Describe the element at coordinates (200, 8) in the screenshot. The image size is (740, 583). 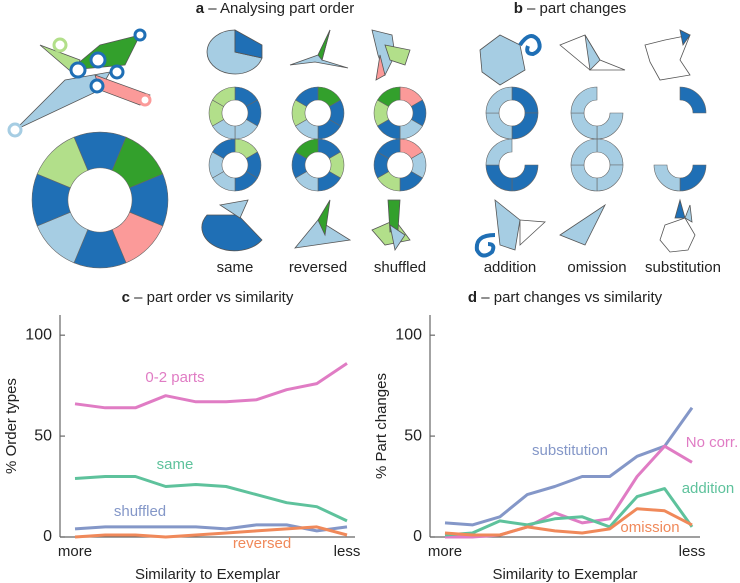
I see `panel-label: a` at that location.